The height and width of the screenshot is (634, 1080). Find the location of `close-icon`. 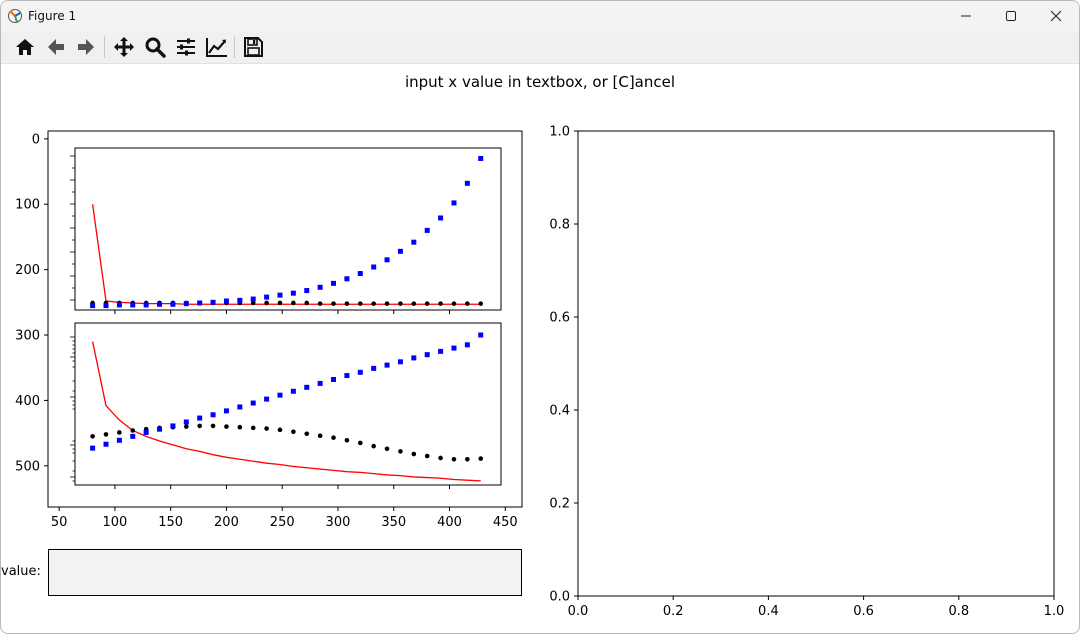

close-icon is located at coordinates (1056, 16).